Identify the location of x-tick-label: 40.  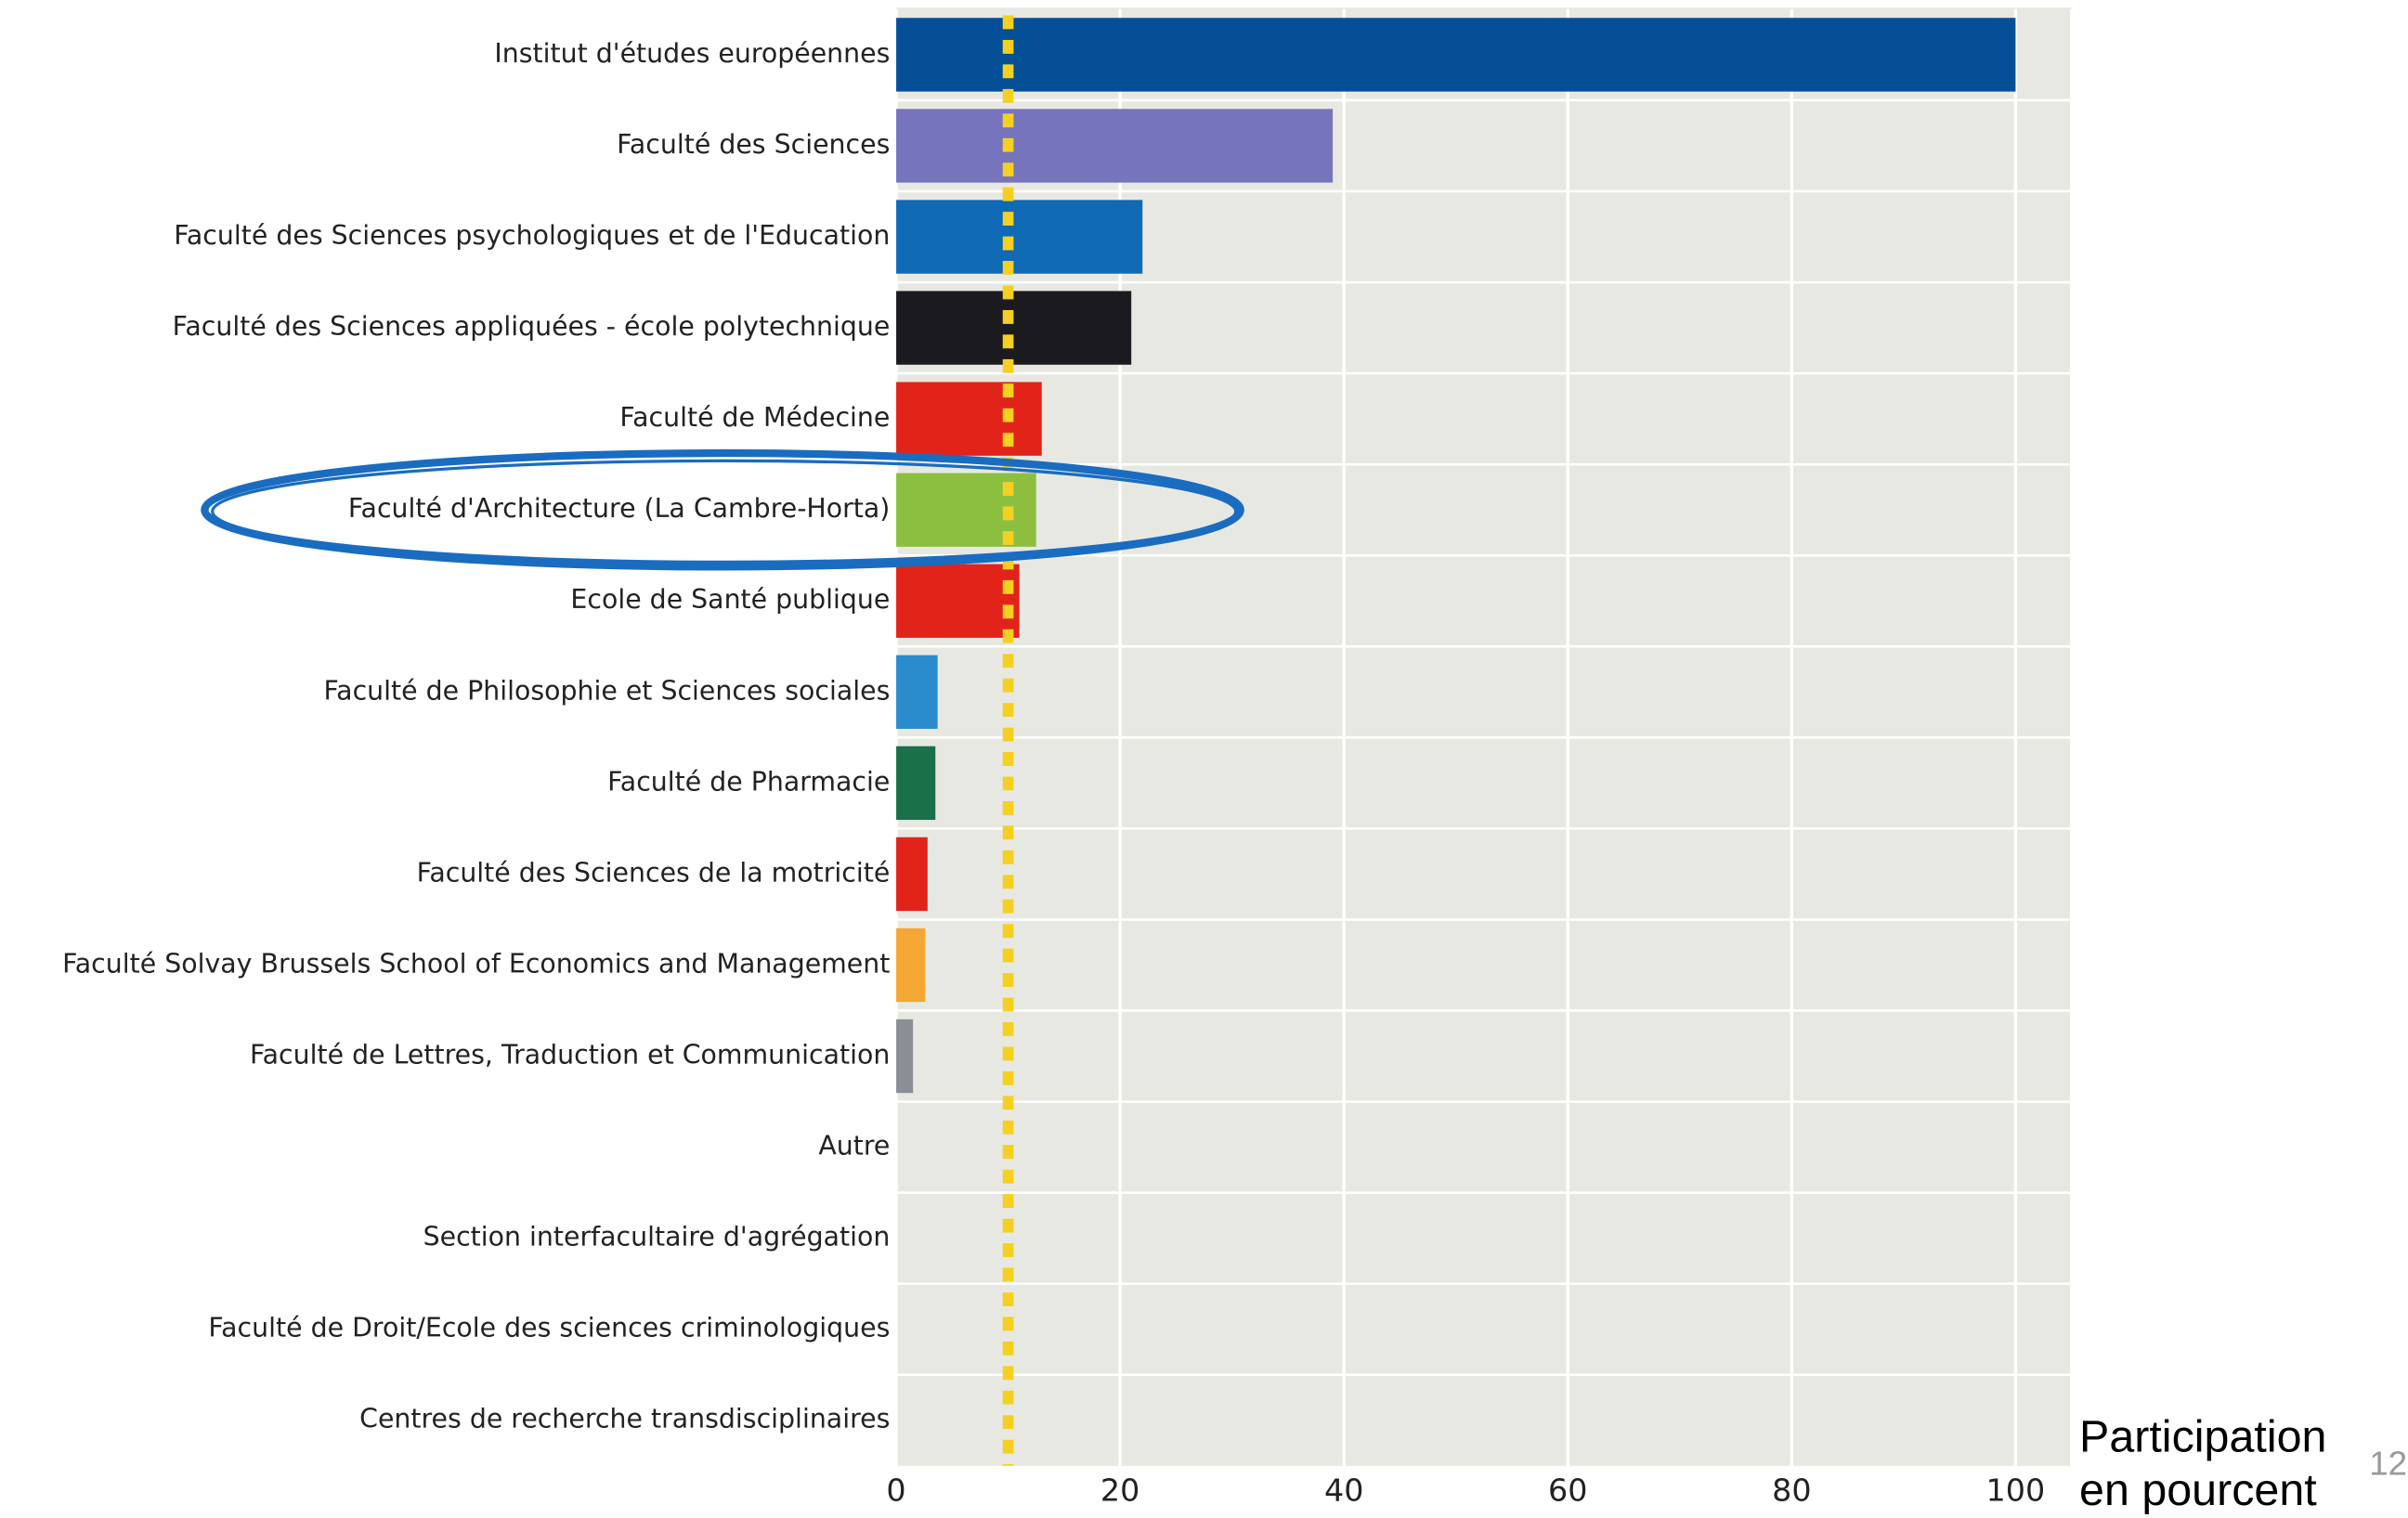
(1343, 1491).